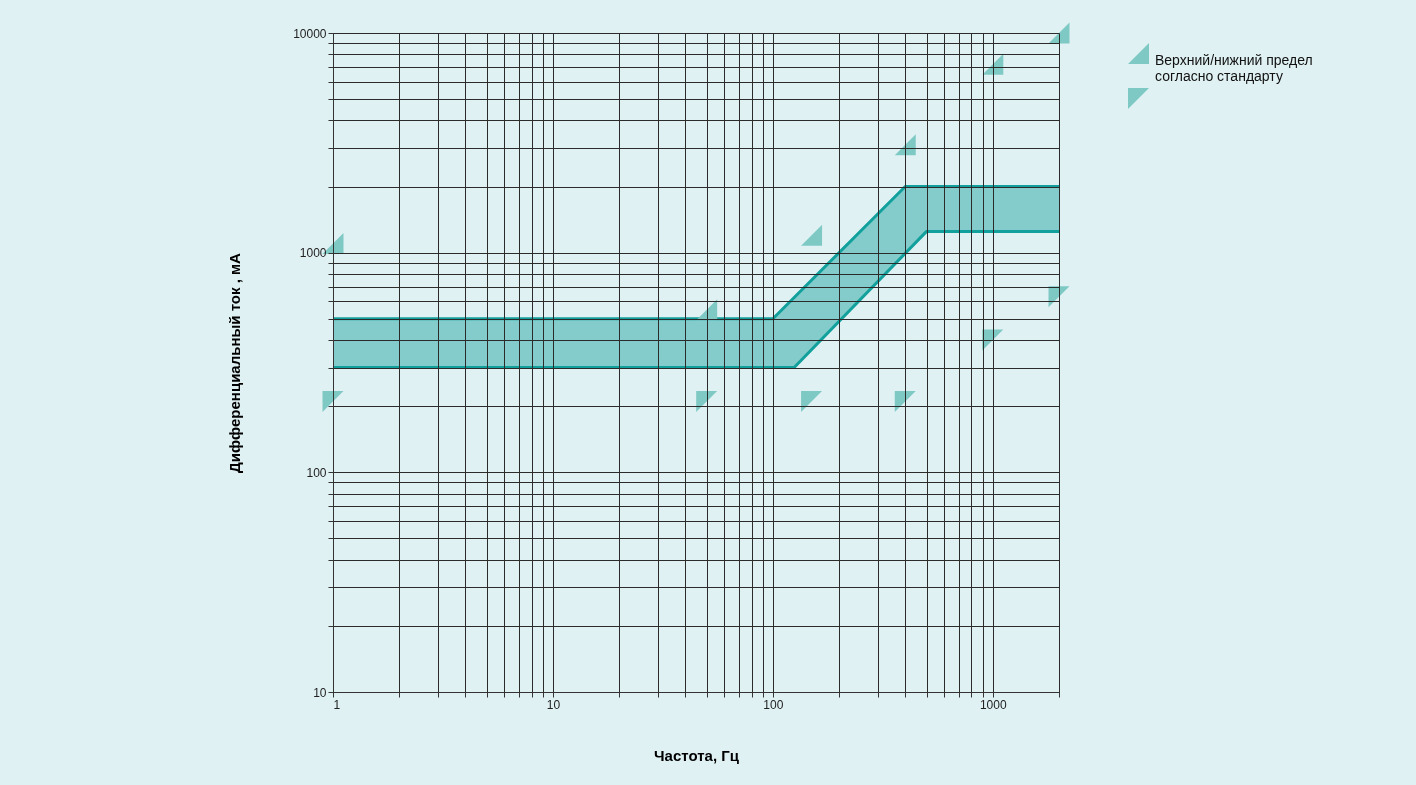 The width and height of the screenshot is (1416, 785). Describe the element at coordinates (320, 692) in the screenshot. I see `y-tick-label: 10` at that location.